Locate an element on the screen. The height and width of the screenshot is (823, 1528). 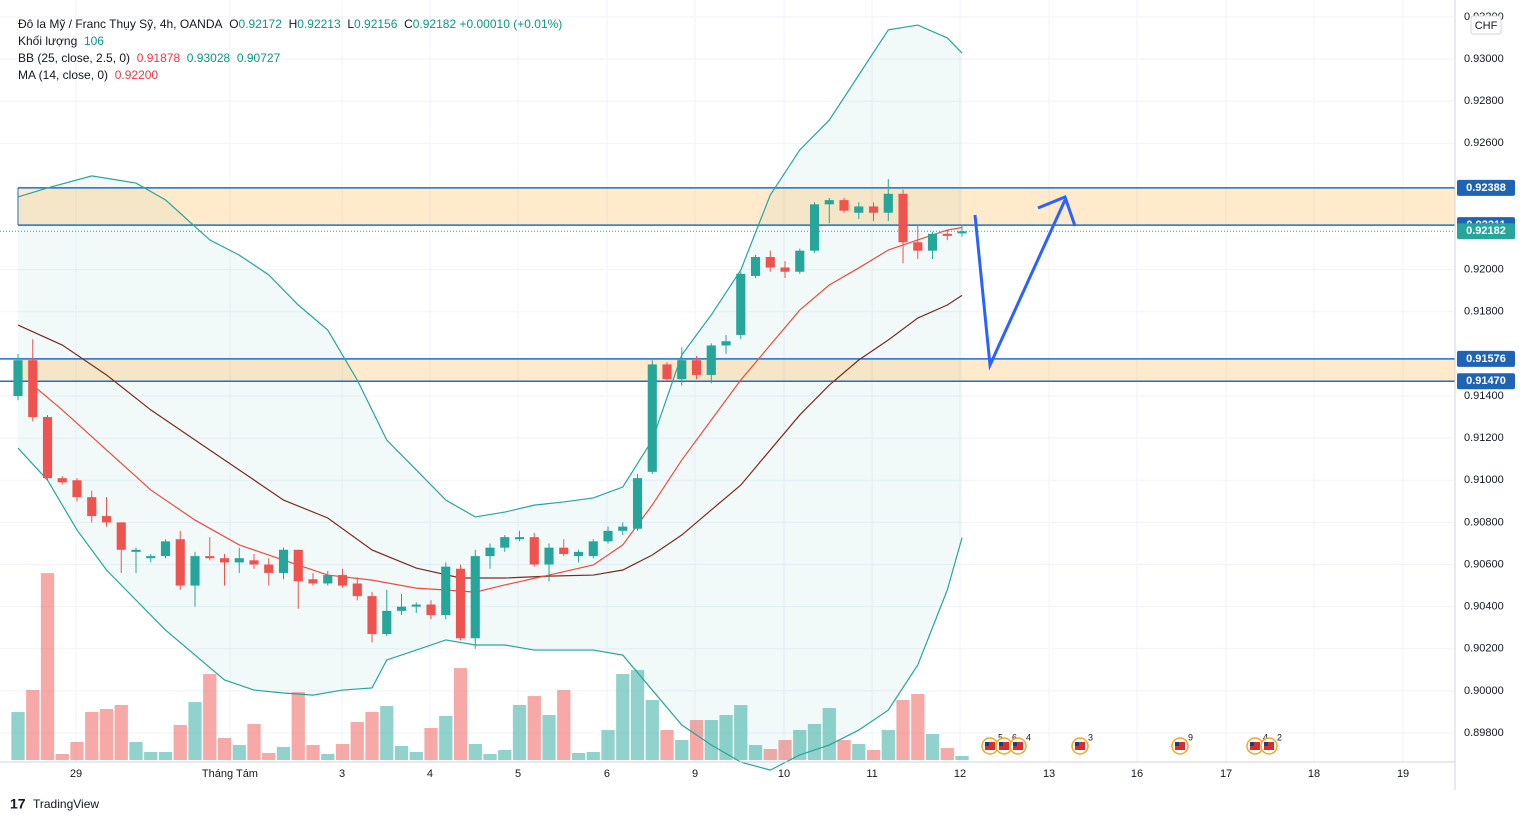
y-tick-label: 0.90600 is located at coordinates (1484, 564).